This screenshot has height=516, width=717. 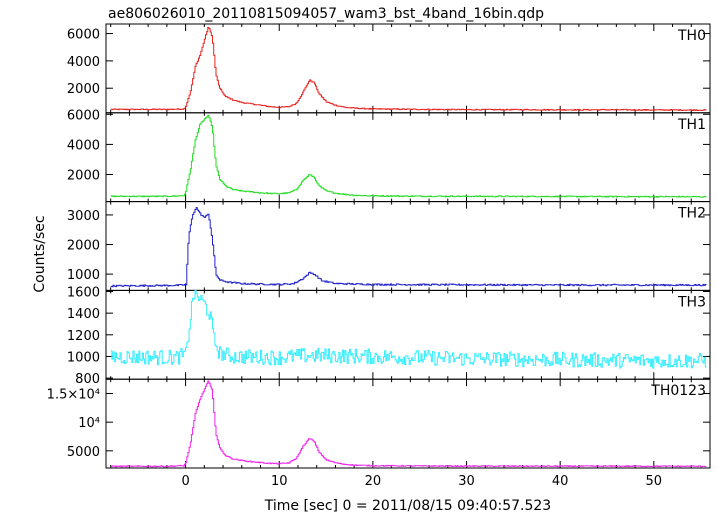 What do you see at coordinates (691, 125) in the screenshot?
I see `panel-name: TH1` at bounding box center [691, 125].